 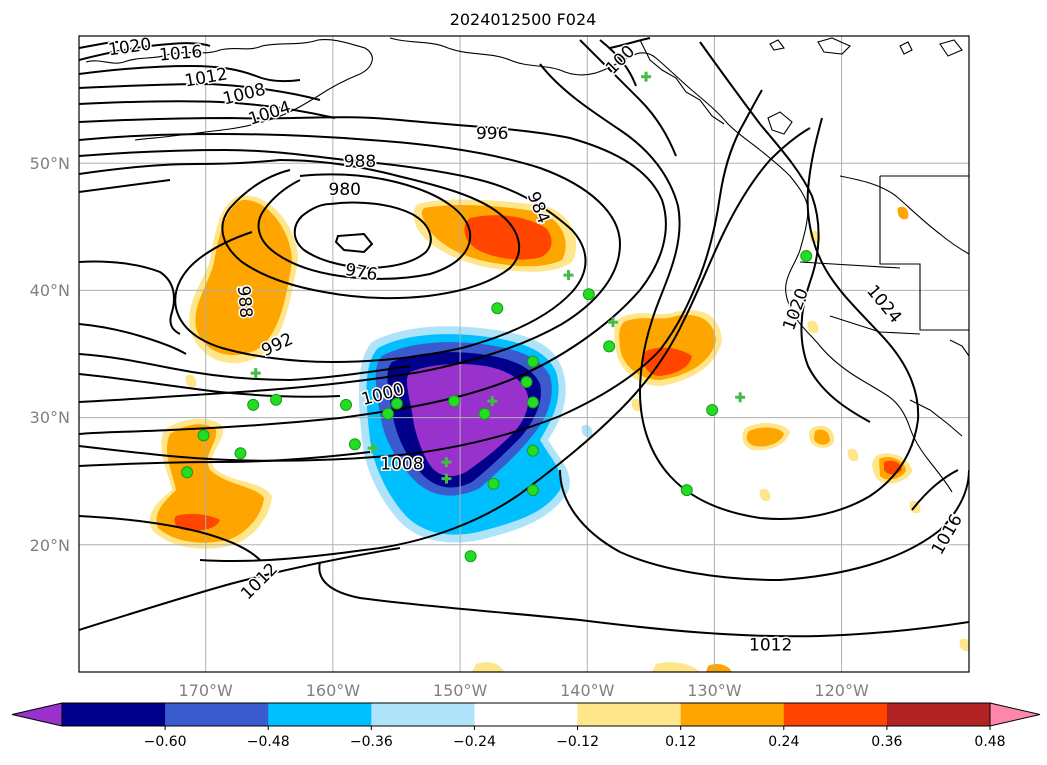 What do you see at coordinates (474, 742) in the screenshot?
I see `colorbar-tick-label-3: −0.24` at bounding box center [474, 742].